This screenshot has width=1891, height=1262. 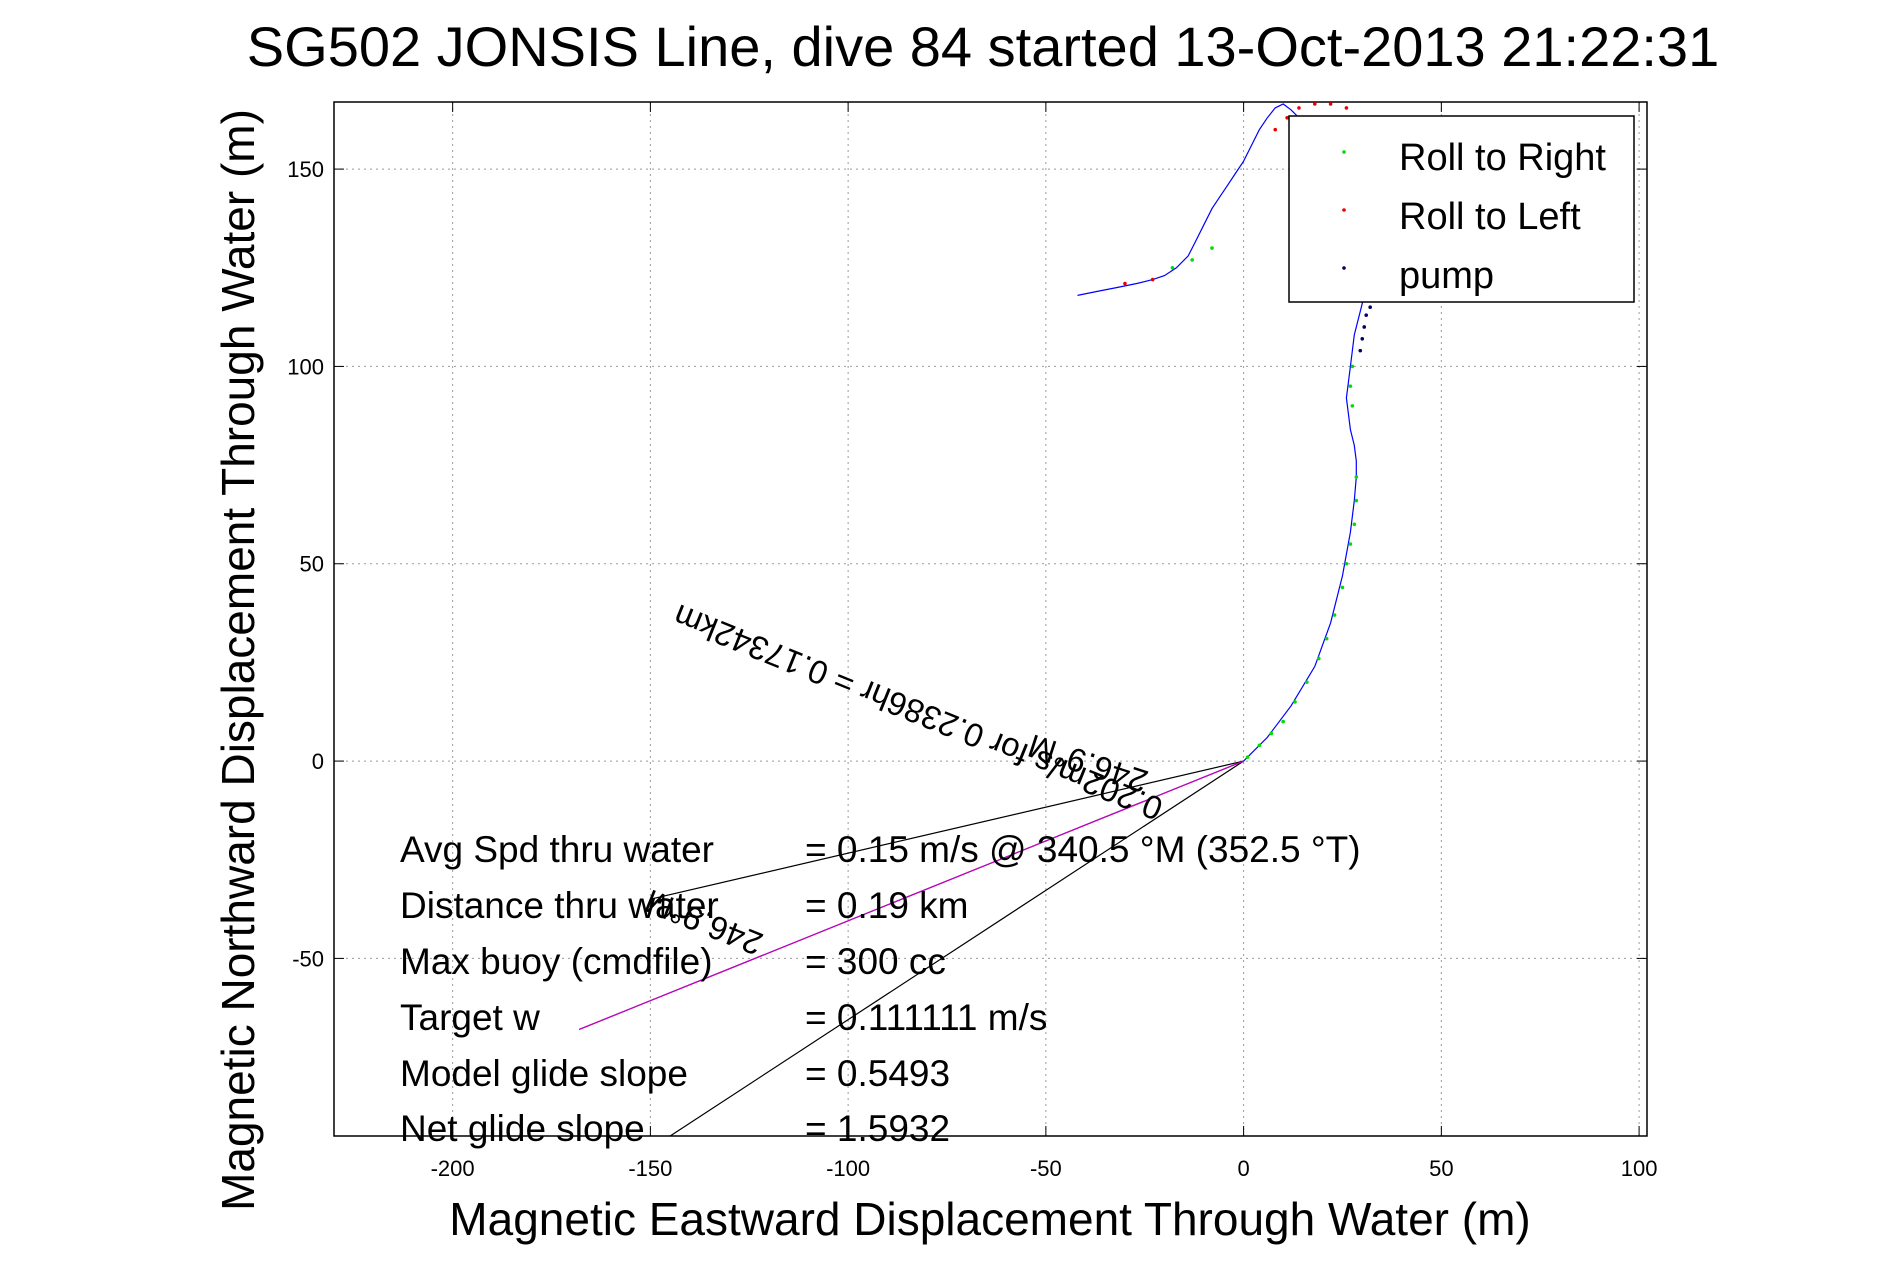 I want to click on stat-label-max-buoy: Max buoy (cmdfile), so click(x=556, y=961).